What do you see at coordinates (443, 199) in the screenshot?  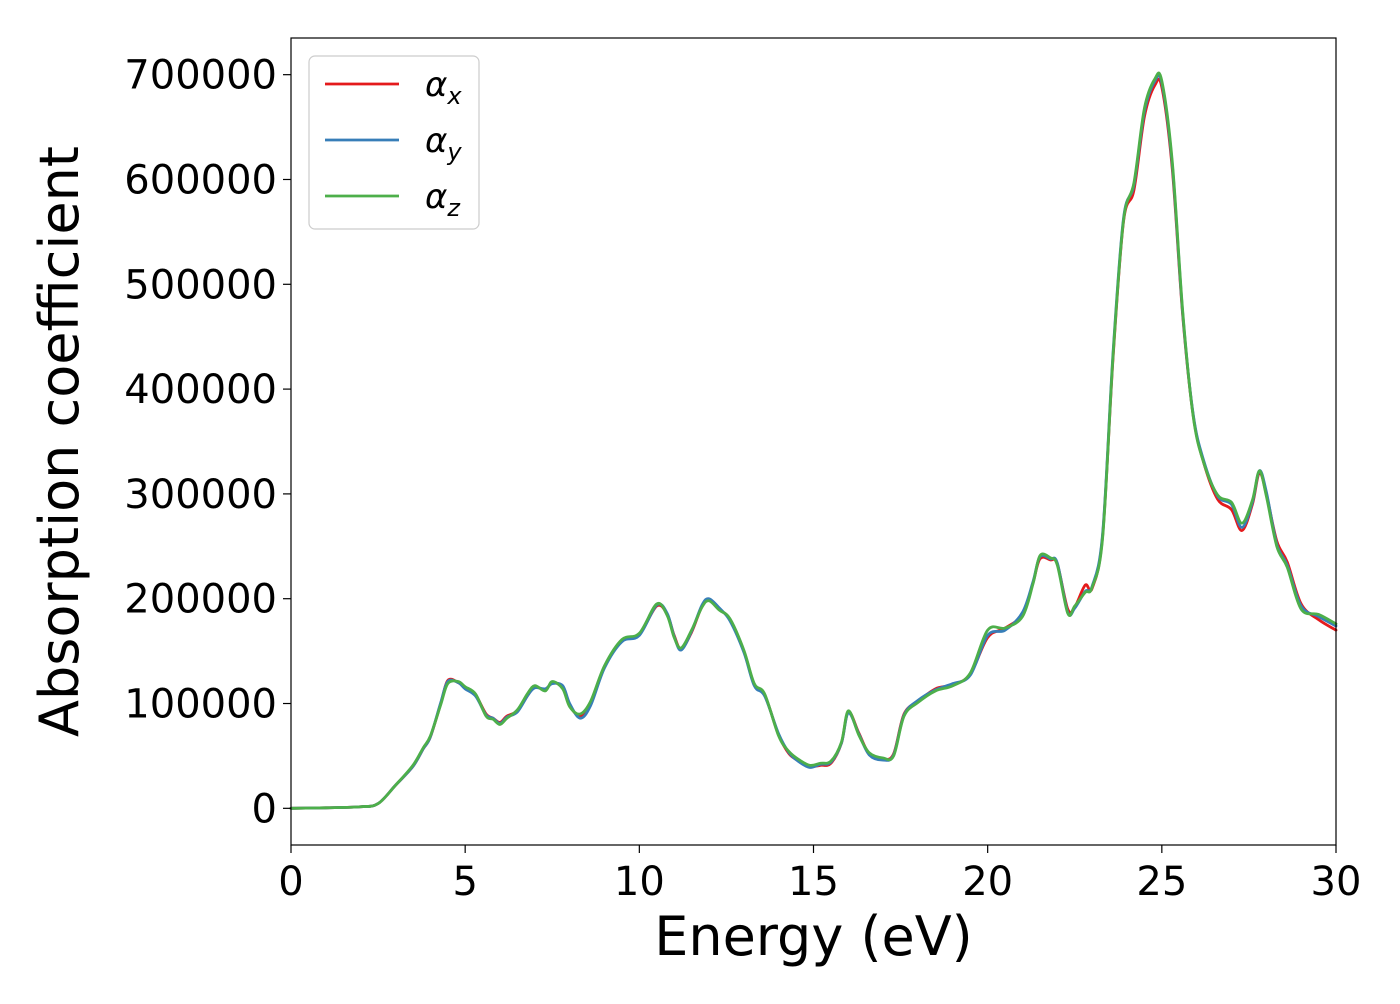 I see `legend-label-z: αz` at bounding box center [443, 199].